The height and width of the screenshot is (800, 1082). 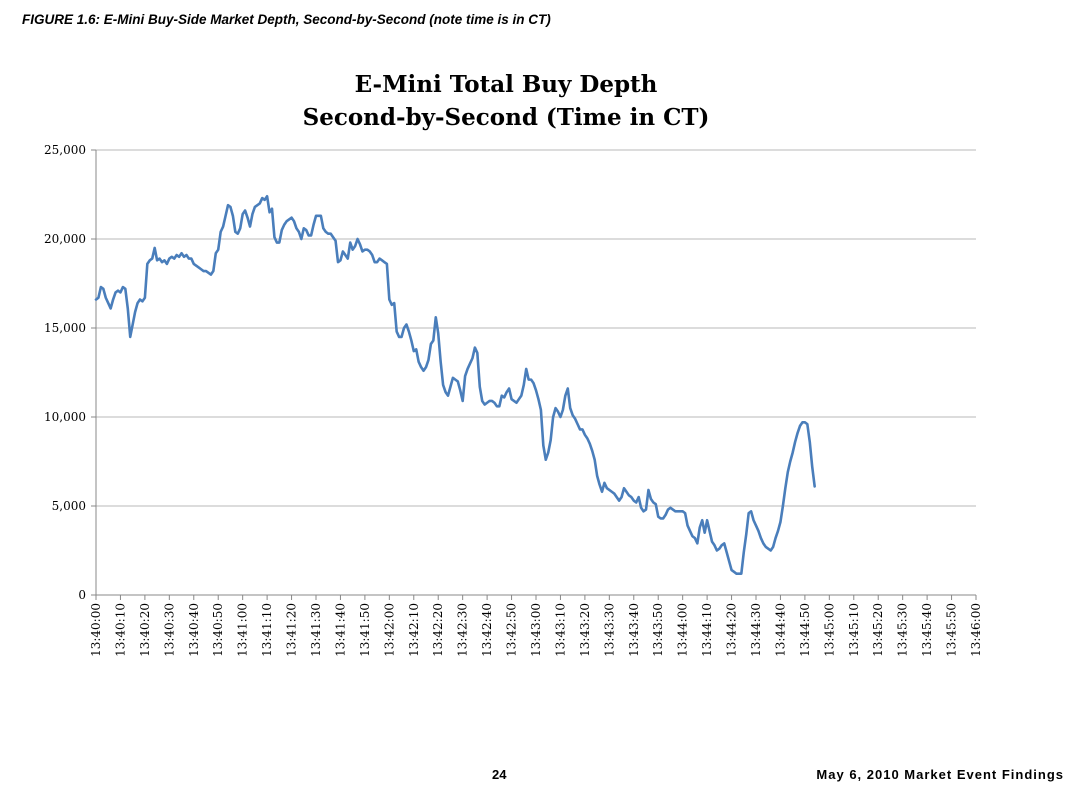 What do you see at coordinates (316, 630) in the screenshot?
I see `x-tick-label: 13:41:30` at bounding box center [316, 630].